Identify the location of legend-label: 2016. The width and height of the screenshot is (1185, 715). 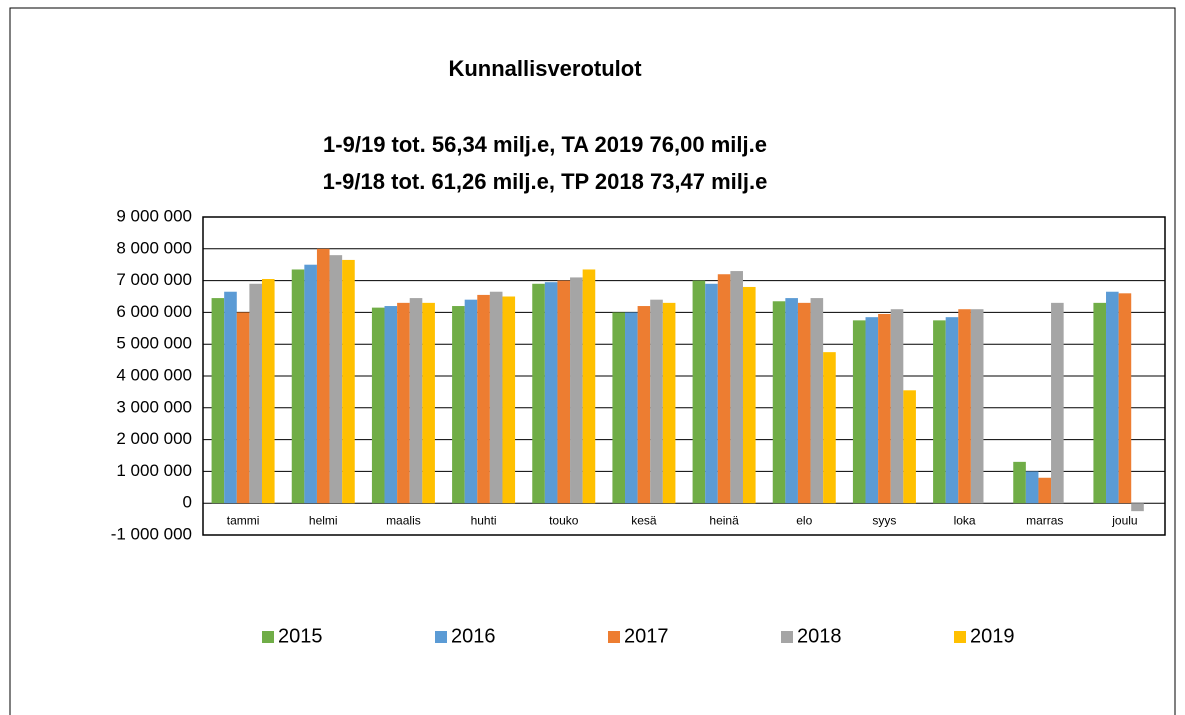
(473, 636).